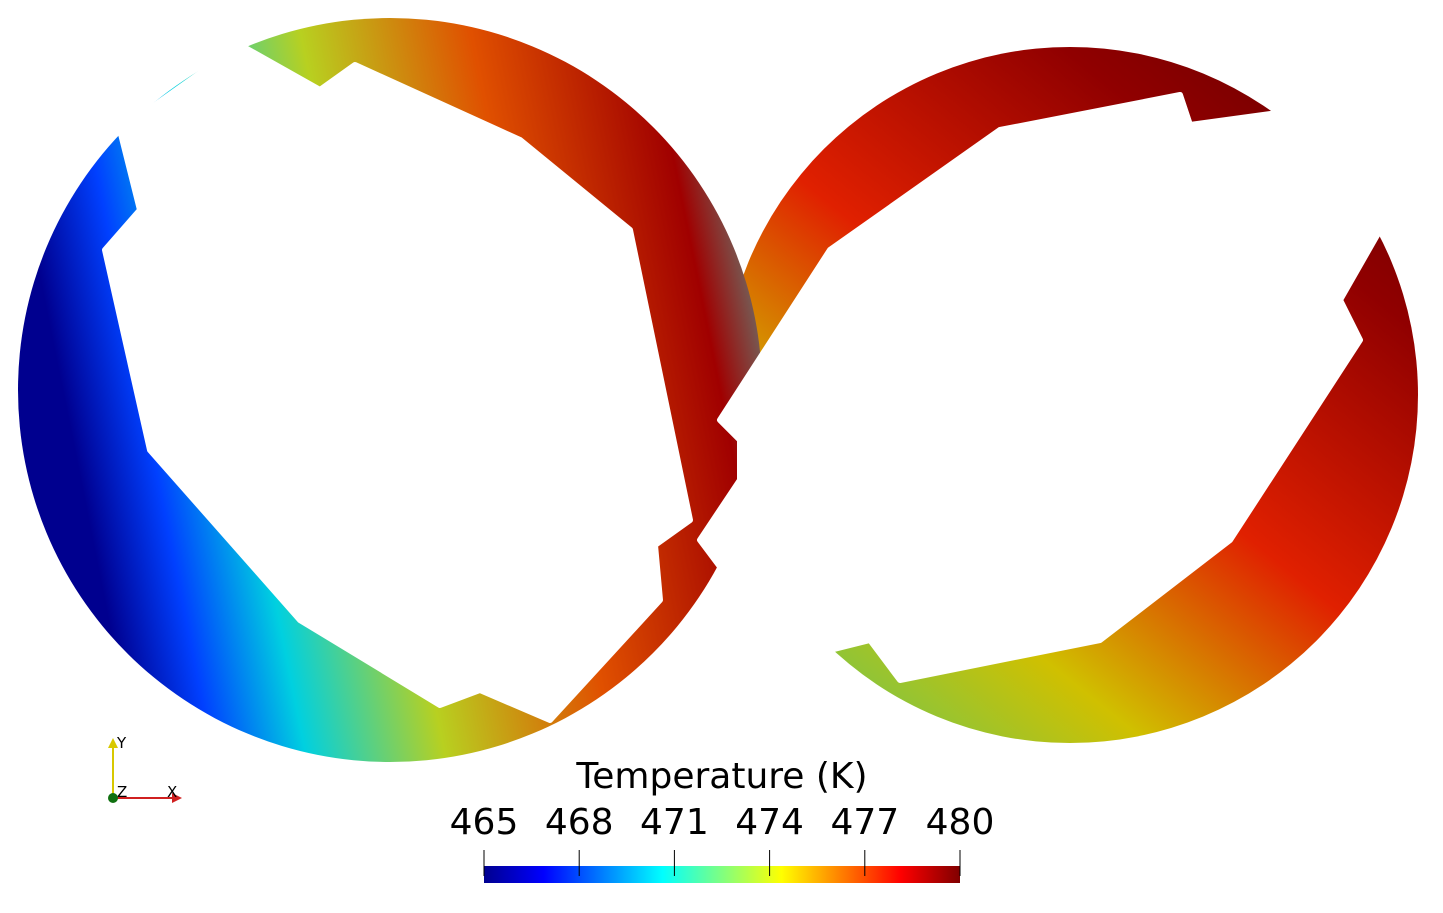 The image size is (1443, 913). I want to click on x-arrow, so click(177, 798).